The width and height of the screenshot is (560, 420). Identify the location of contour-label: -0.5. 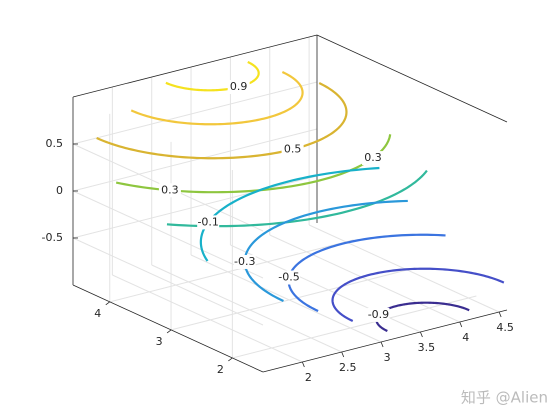
(288, 277).